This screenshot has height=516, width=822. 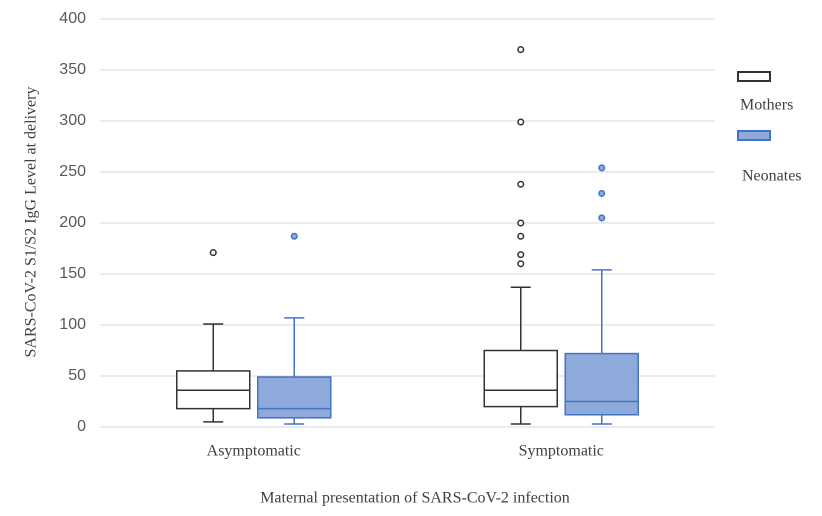 I want to click on y-axis-title: SARS-CoV-2 S1/S2 IgG Level at delivery, so click(x=31, y=222).